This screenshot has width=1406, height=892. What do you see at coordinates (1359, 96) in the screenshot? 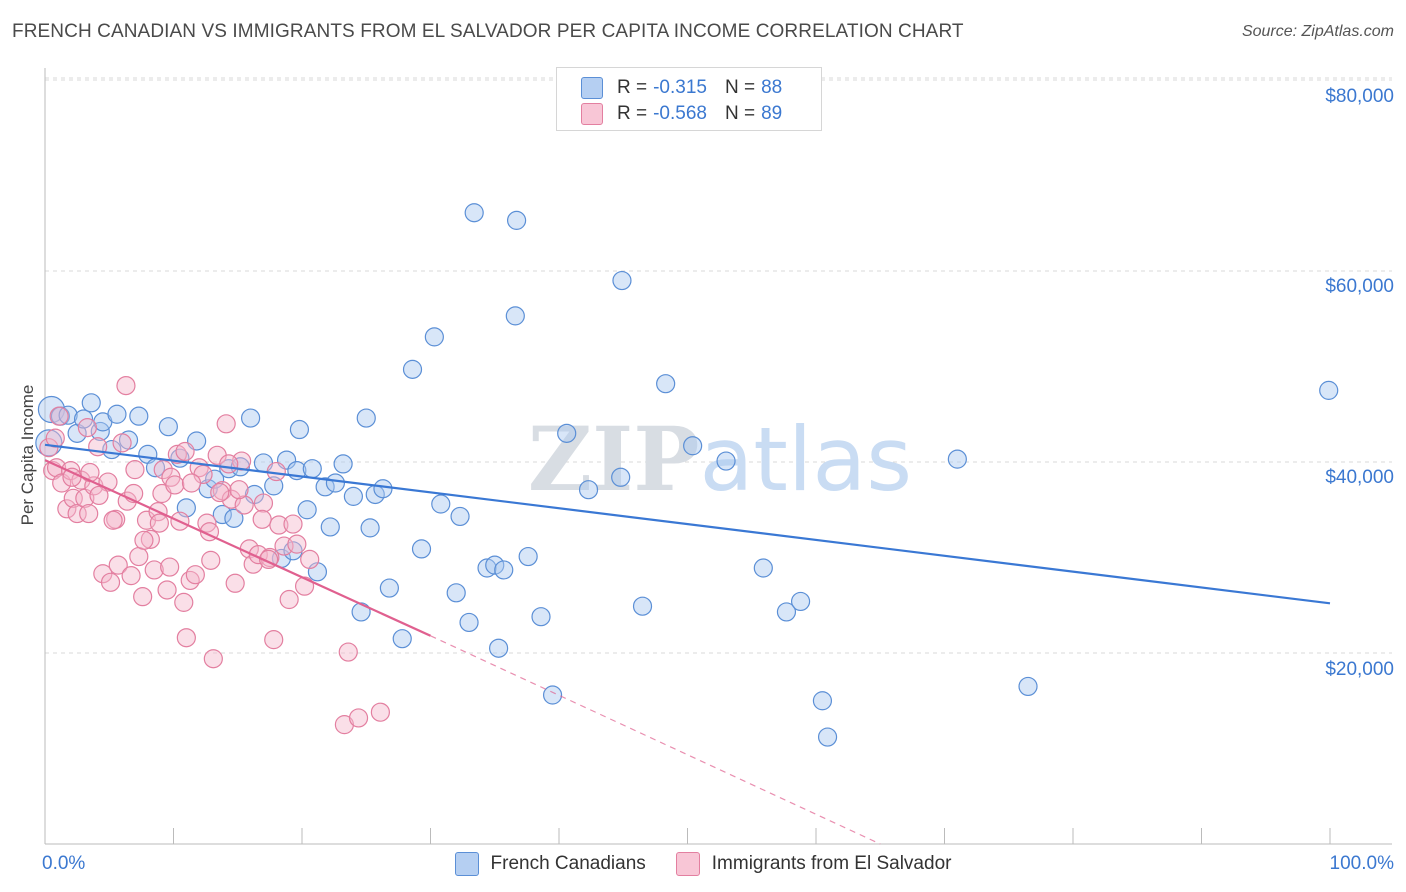
I see `y-tick-label: $80,000` at bounding box center [1359, 96].